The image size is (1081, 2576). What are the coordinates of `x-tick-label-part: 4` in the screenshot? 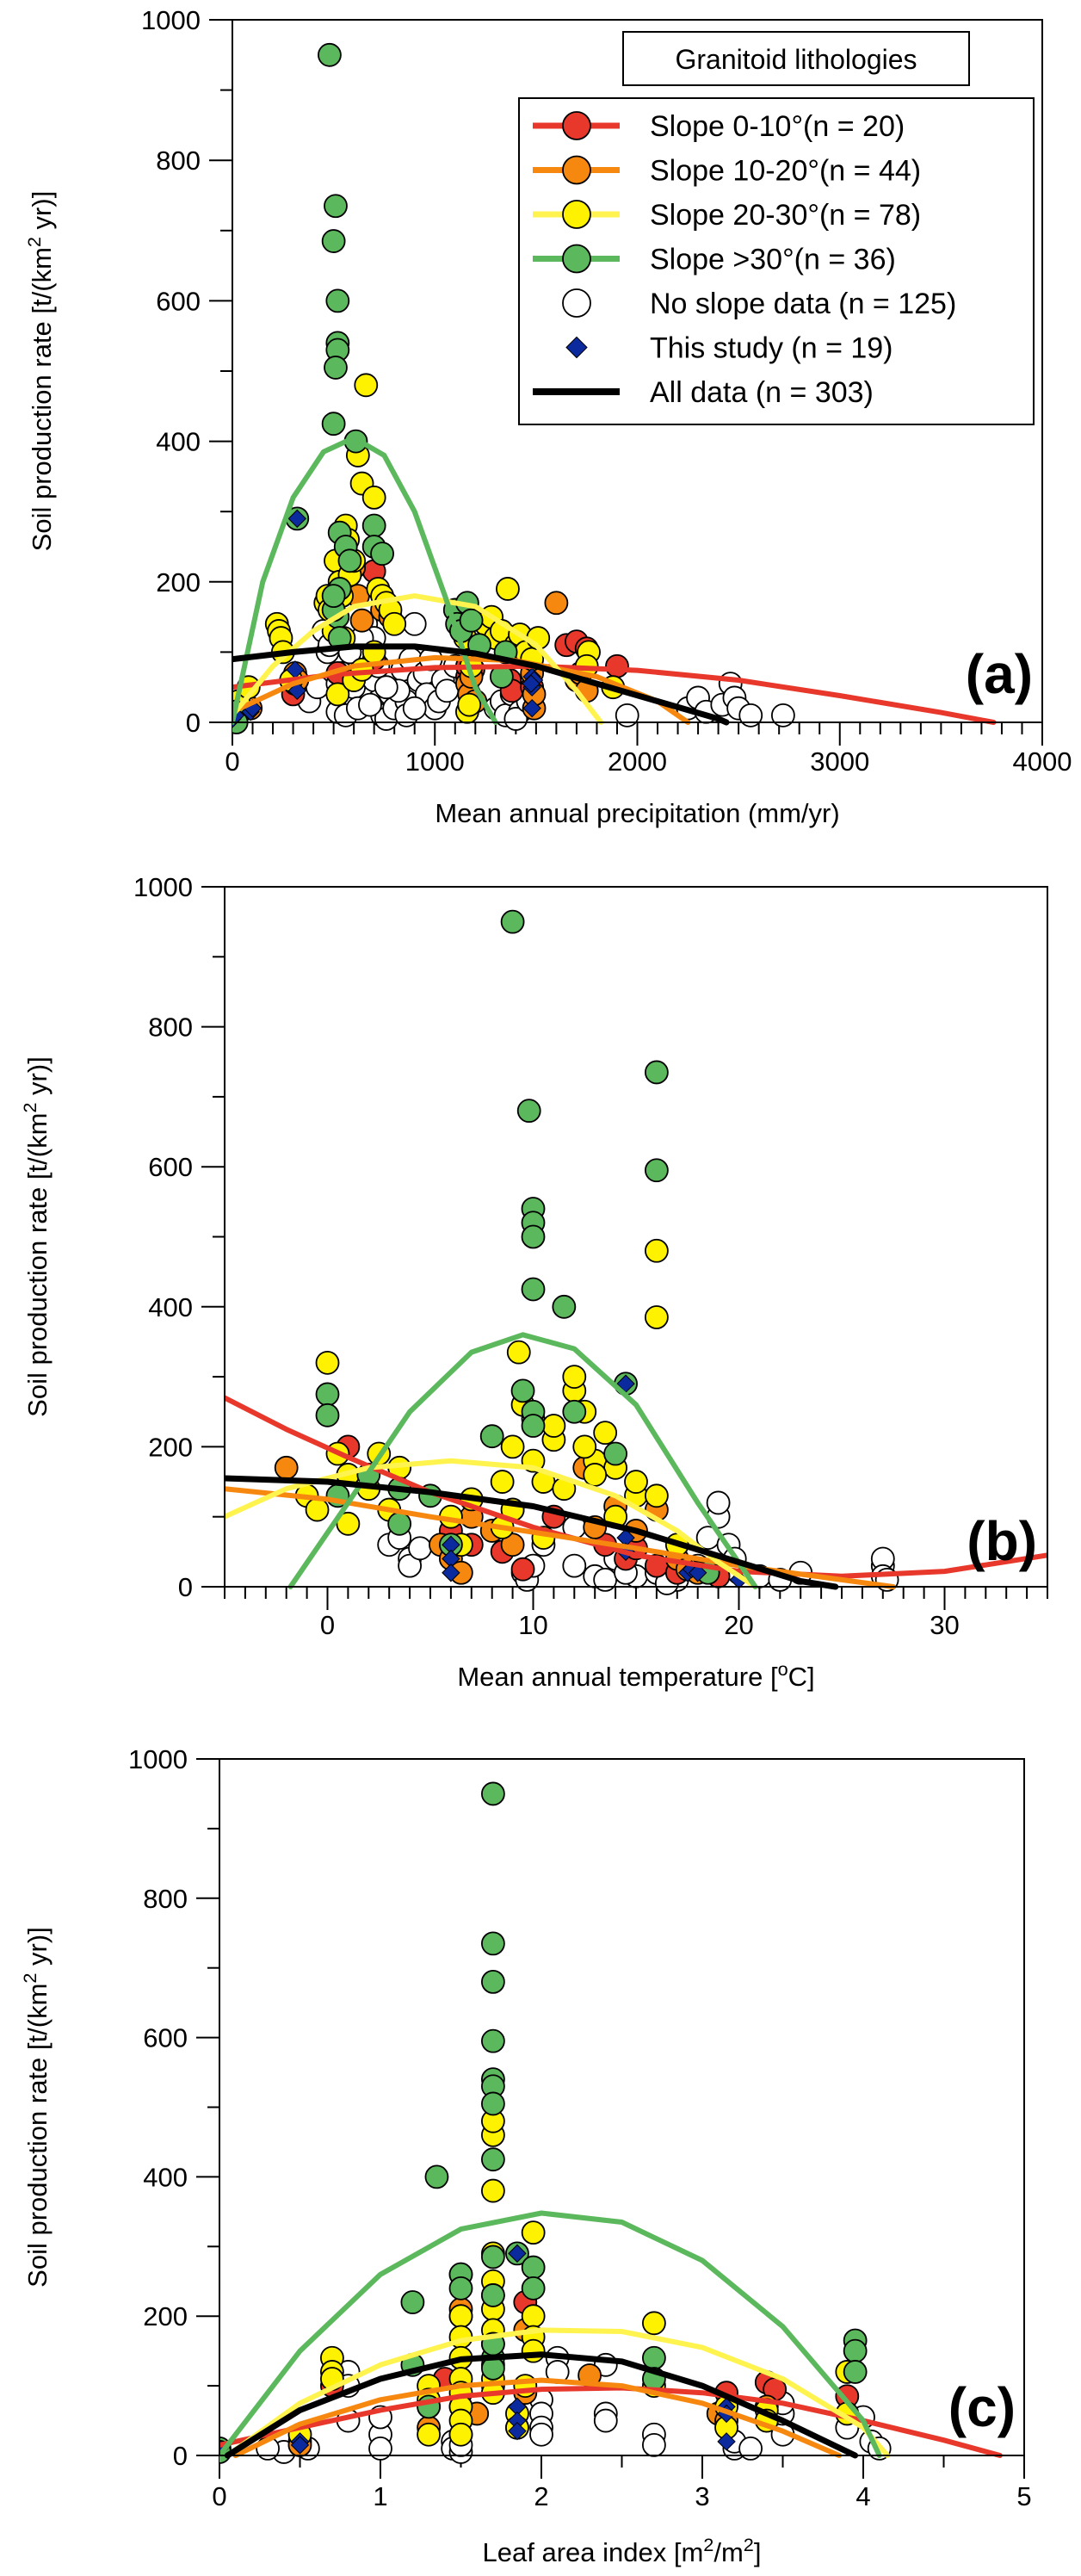 It's located at (863, 2496).